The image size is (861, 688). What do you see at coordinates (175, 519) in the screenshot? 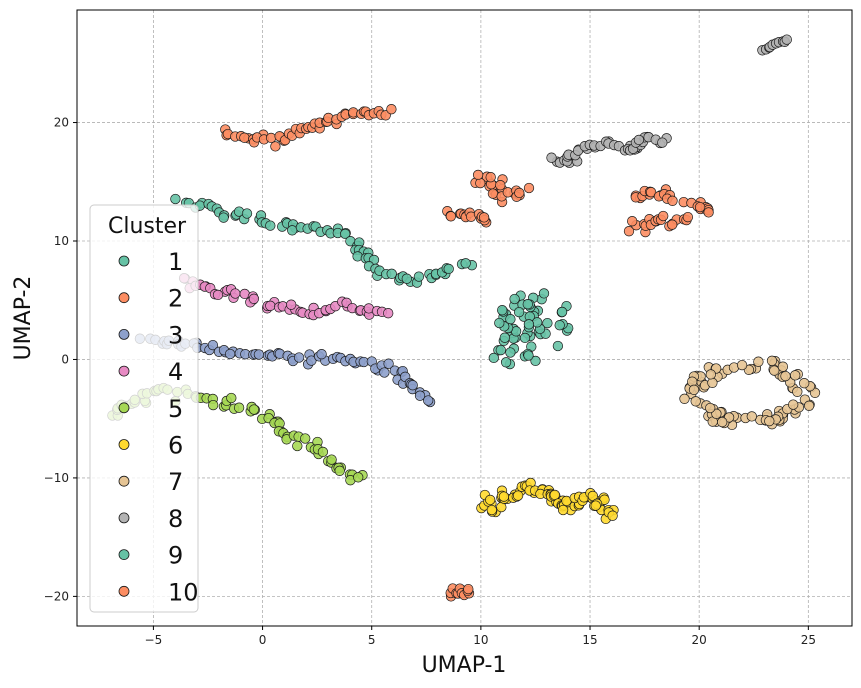
I see `legend-label-8: 8` at bounding box center [175, 519].